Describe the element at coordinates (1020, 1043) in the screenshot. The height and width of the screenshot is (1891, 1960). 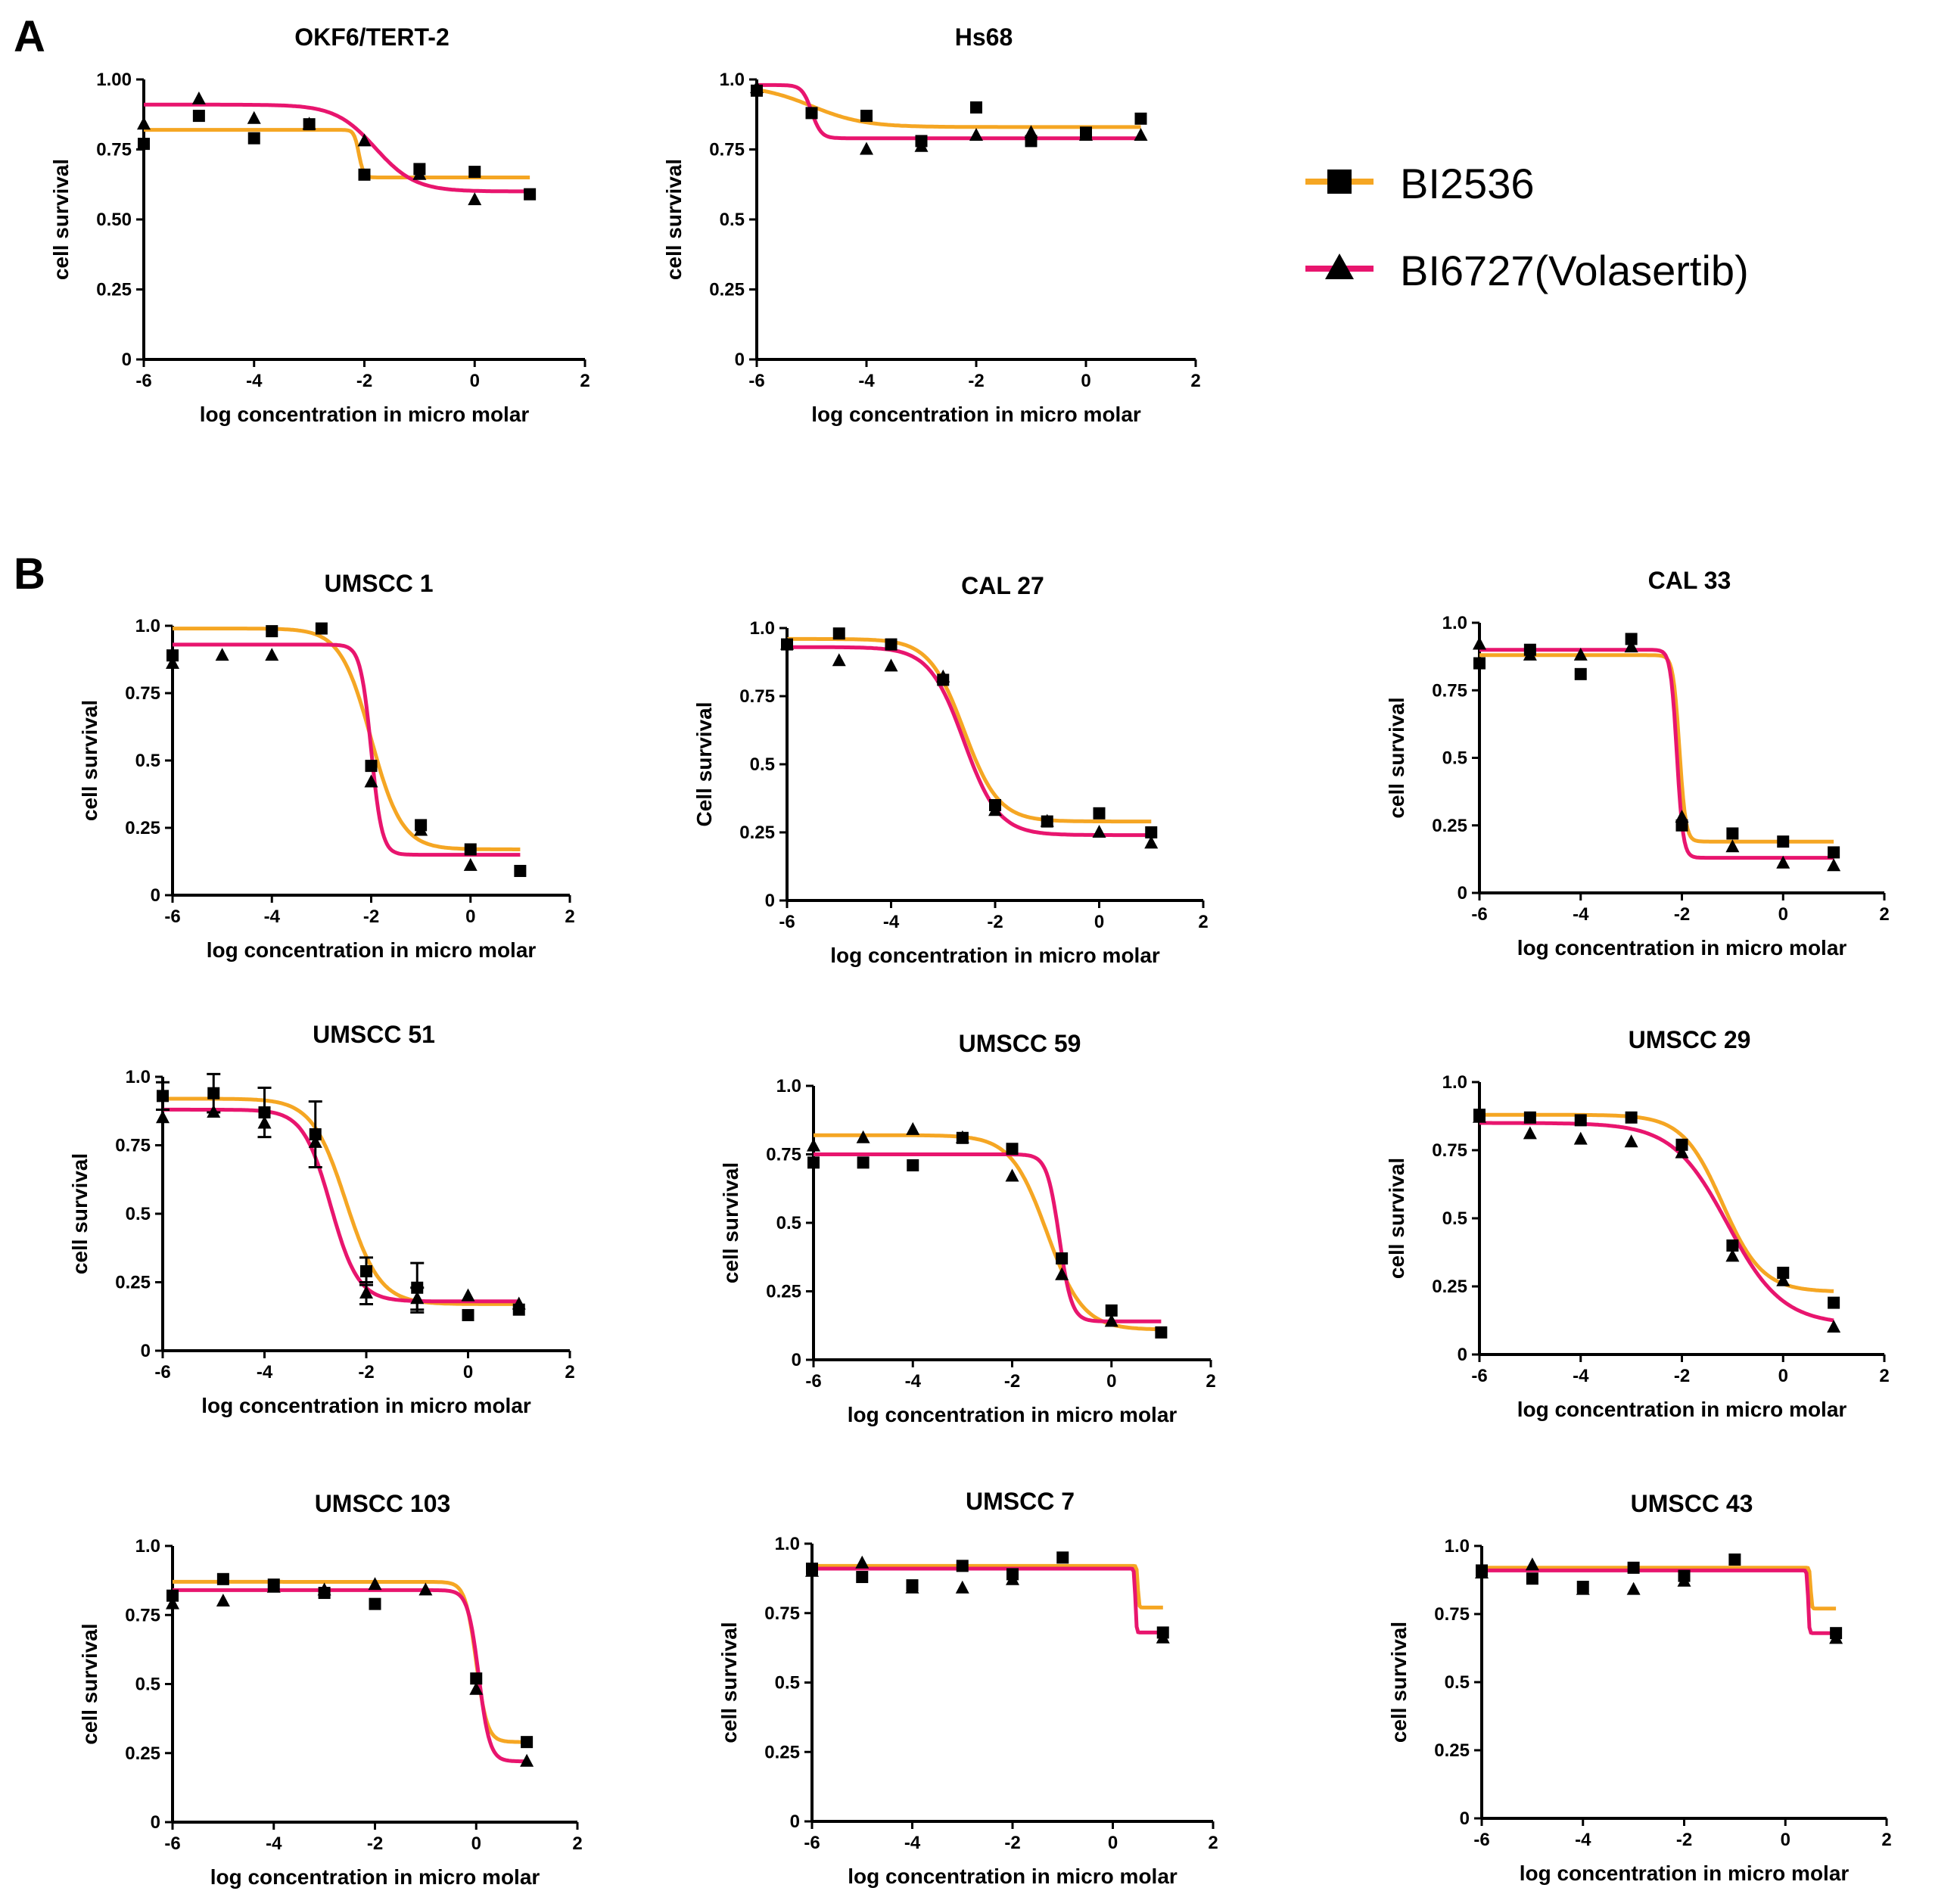
I see `chart-title: UMSCC 59` at that location.